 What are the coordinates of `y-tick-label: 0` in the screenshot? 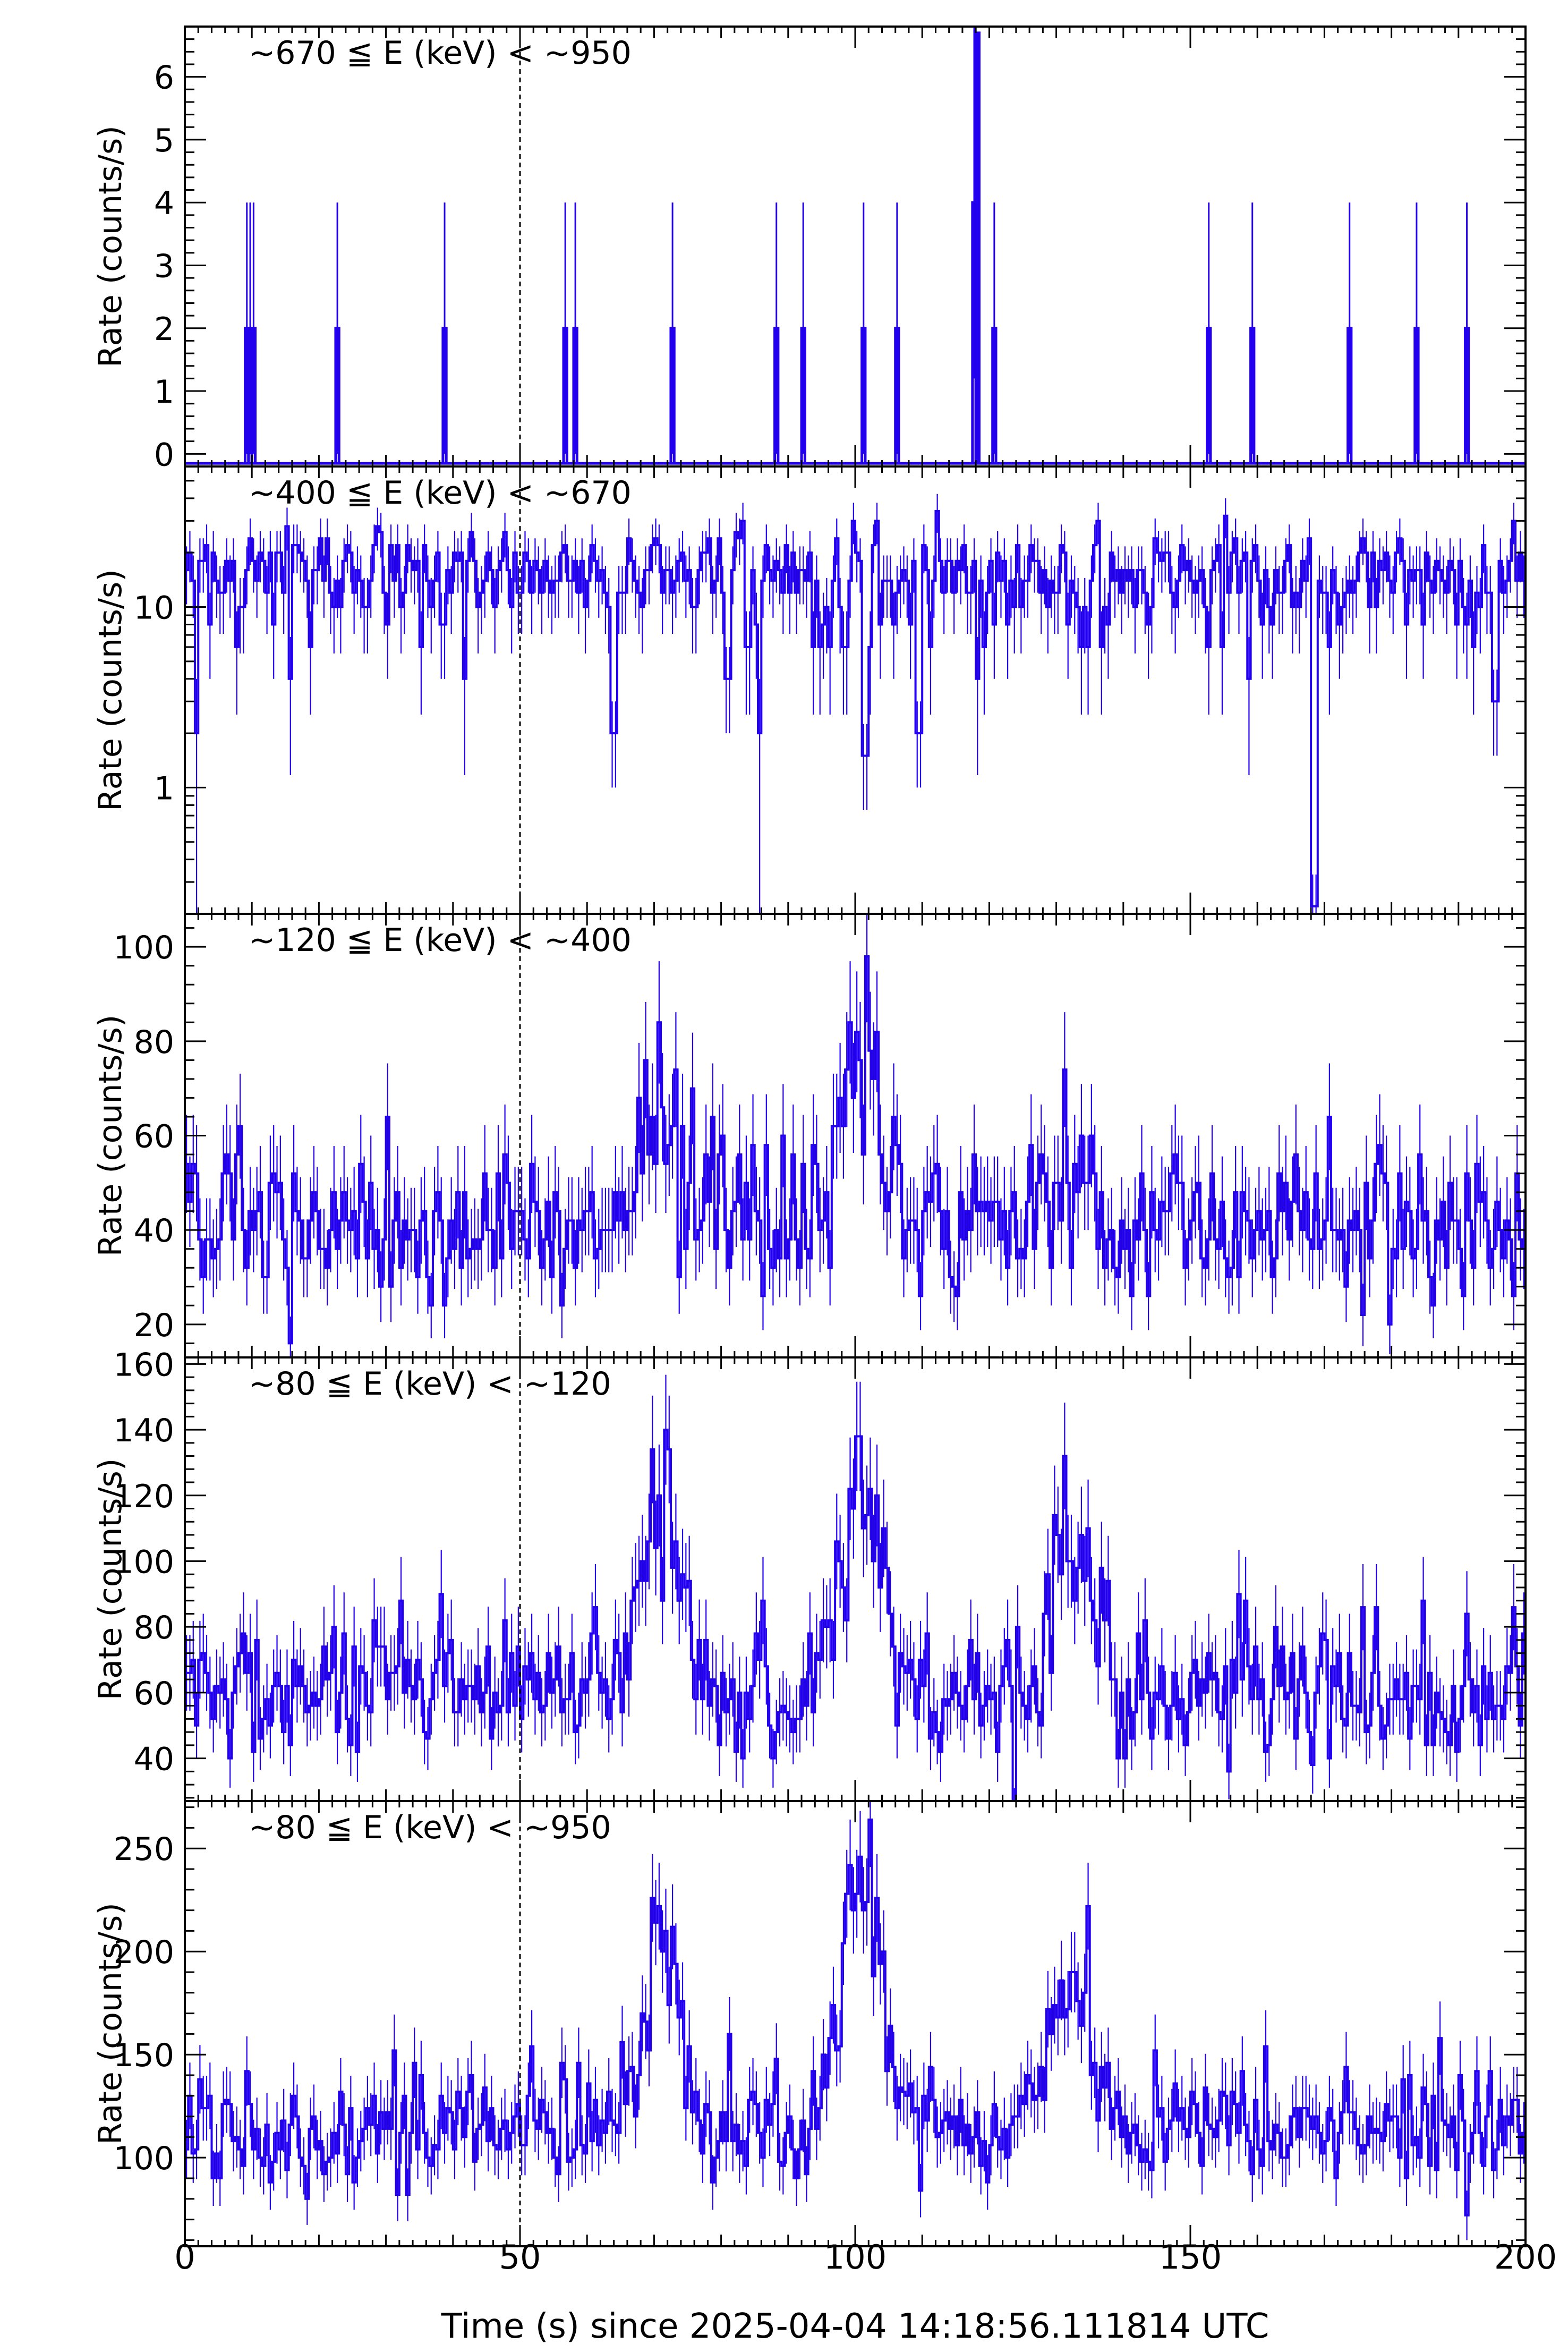 It's located at (164, 454).